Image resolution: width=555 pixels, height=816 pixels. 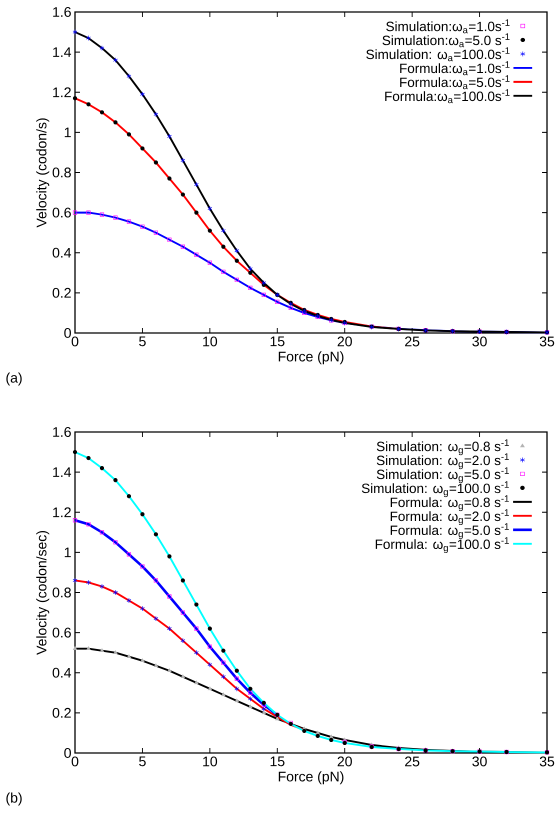 I want to click on legend-label: Formula:ω$_{a}$=1.0s$^{-1}$, so click(x=455, y=68).